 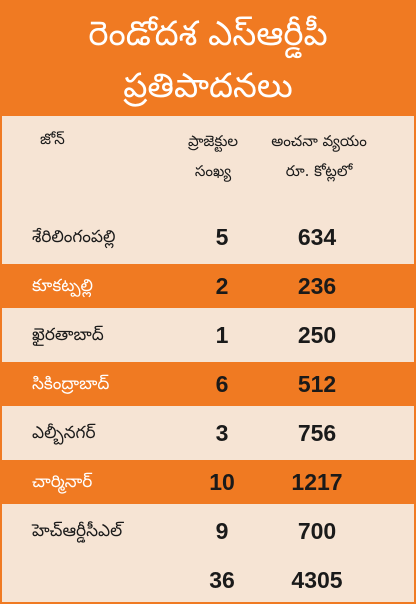 What do you see at coordinates (208, 86) in the screenshot?
I see `title-line-2: ప్రతిపాదనలు` at bounding box center [208, 86].